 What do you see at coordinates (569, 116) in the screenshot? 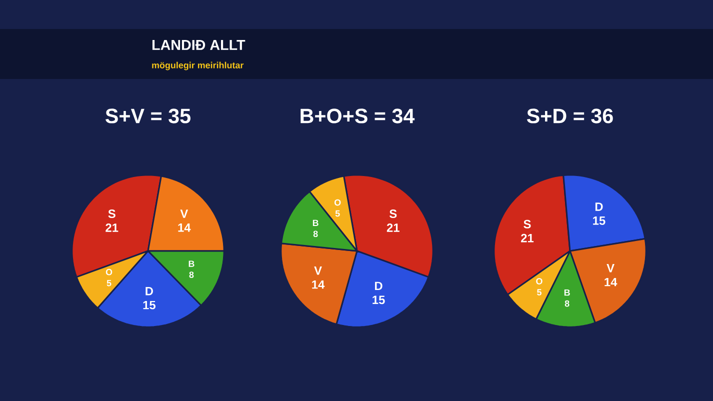
I see `chart-title: S+D = 36` at bounding box center [569, 116].